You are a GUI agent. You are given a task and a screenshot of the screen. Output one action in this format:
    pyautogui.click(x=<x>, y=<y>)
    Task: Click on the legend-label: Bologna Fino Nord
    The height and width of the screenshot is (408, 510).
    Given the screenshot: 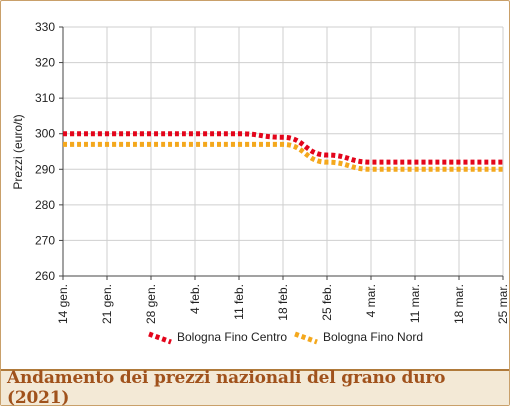 What is the action you would take?
    pyautogui.click(x=373, y=337)
    